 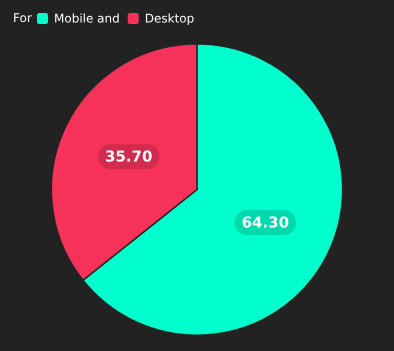 What do you see at coordinates (128, 157) in the screenshot?
I see `data-label: 35.70` at bounding box center [128, 157].